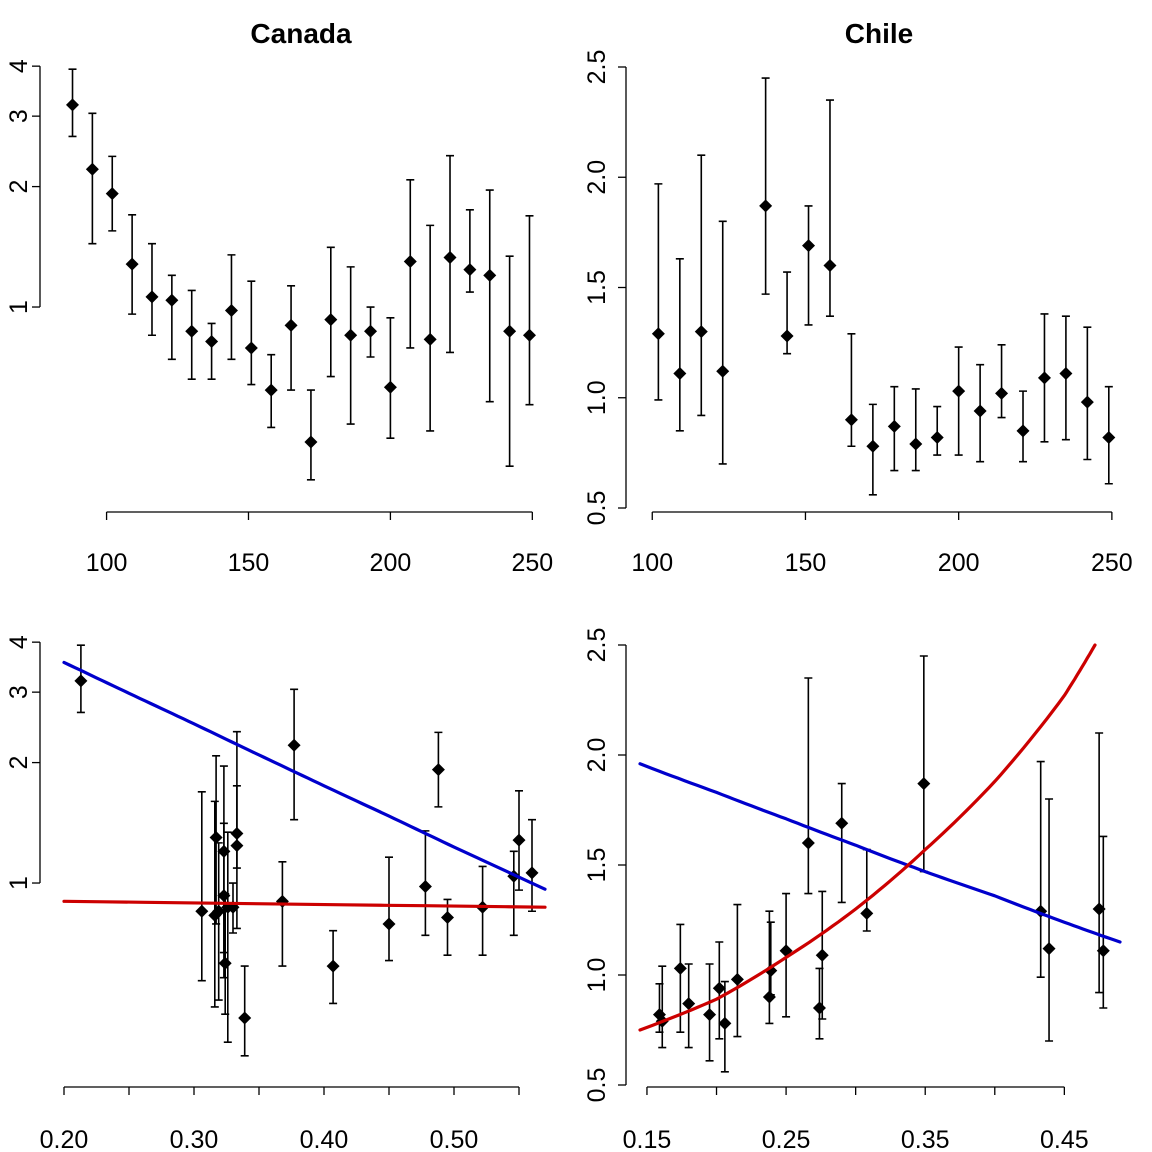 The height and width of the screenshot is (1152, 1152). I want to click on x-tick-label: 0.20, so click(64, 1139).